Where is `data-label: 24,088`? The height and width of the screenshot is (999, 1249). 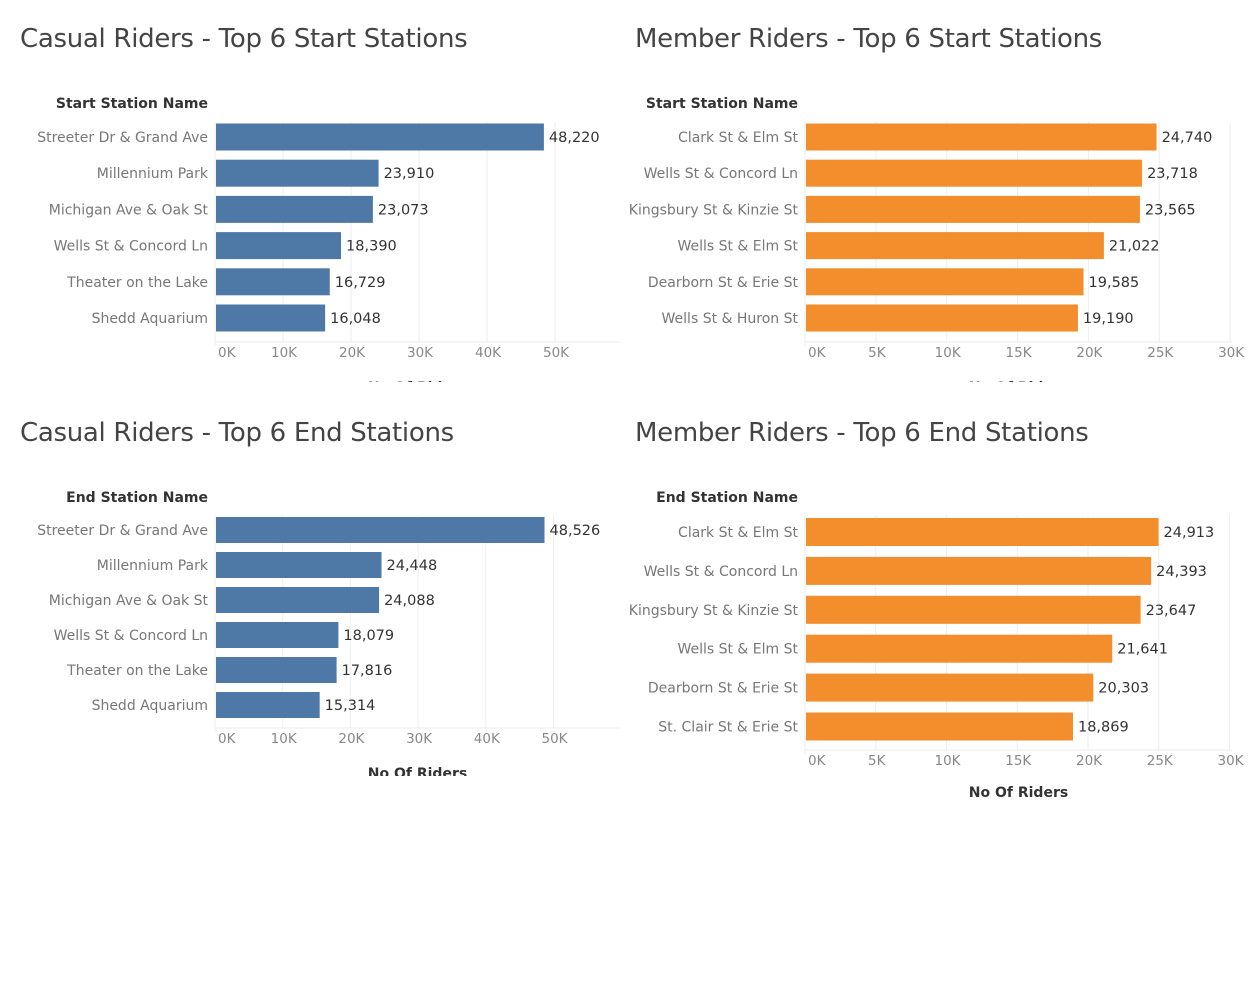 data-label: 24,088 is located at coordinates (409, 601).